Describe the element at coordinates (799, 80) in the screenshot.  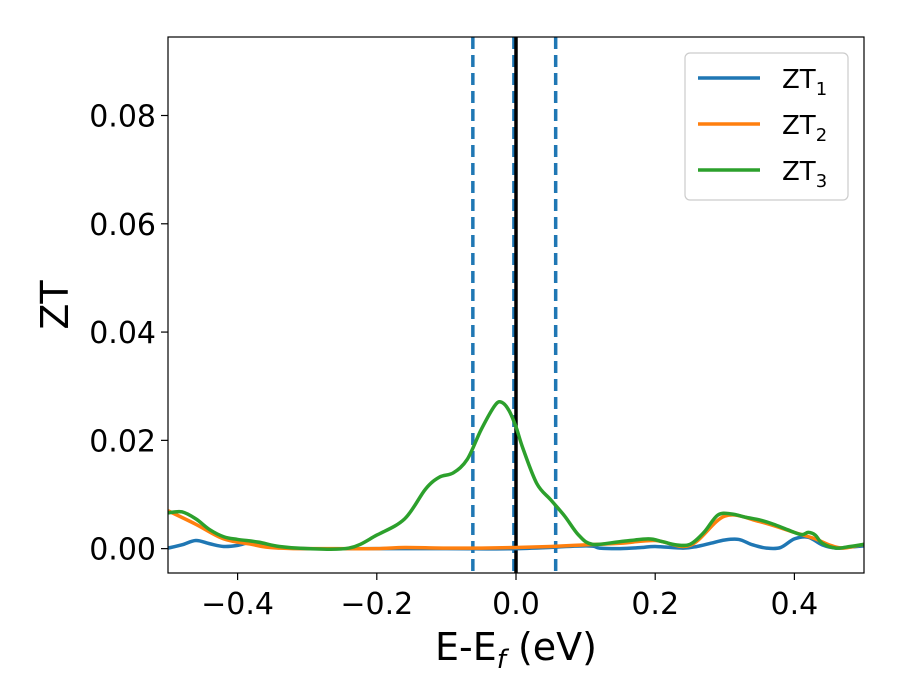
I see `legend-label-zt1-main: ZT` at that location.